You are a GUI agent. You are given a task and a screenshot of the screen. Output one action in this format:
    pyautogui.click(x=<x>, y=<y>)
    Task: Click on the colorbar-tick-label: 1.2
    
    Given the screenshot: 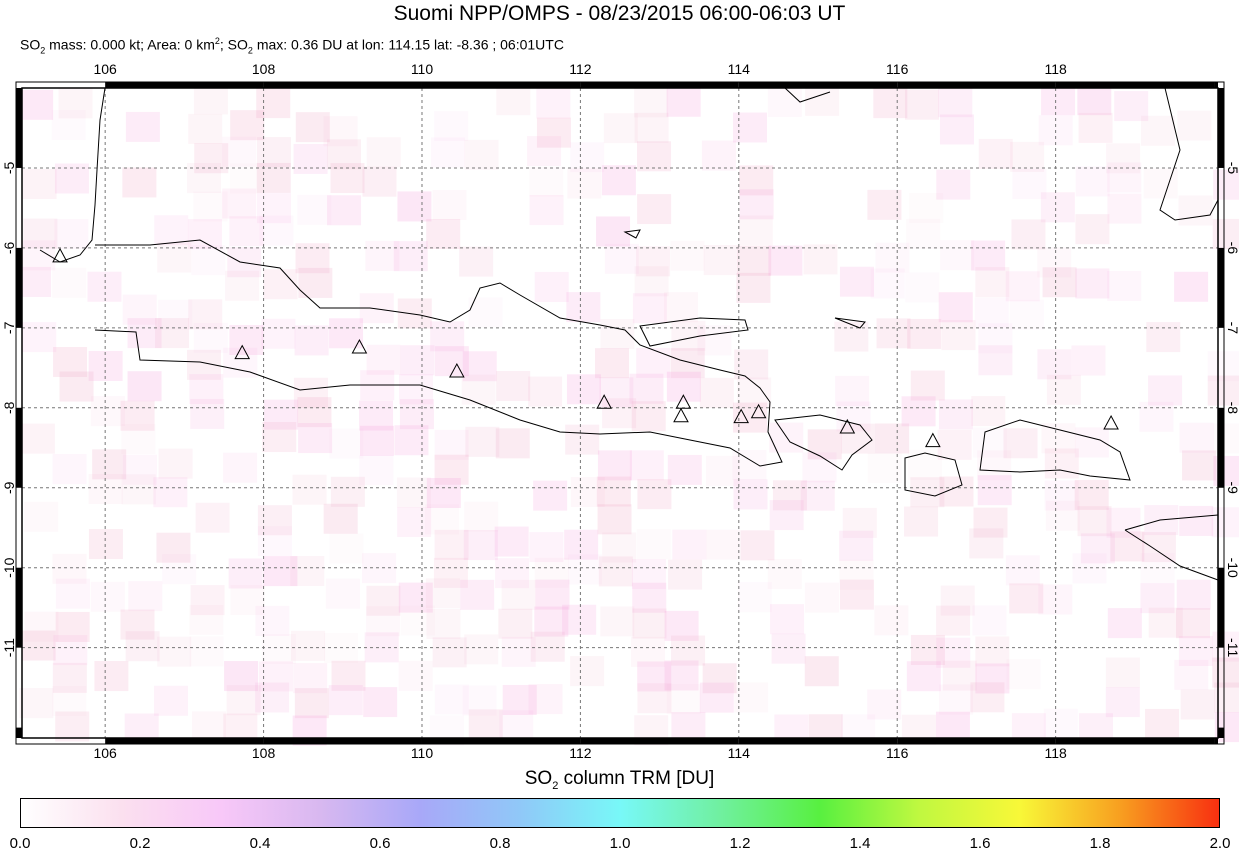 What is the action you would take?
    pyautogui.click(x=740, y=843)
    